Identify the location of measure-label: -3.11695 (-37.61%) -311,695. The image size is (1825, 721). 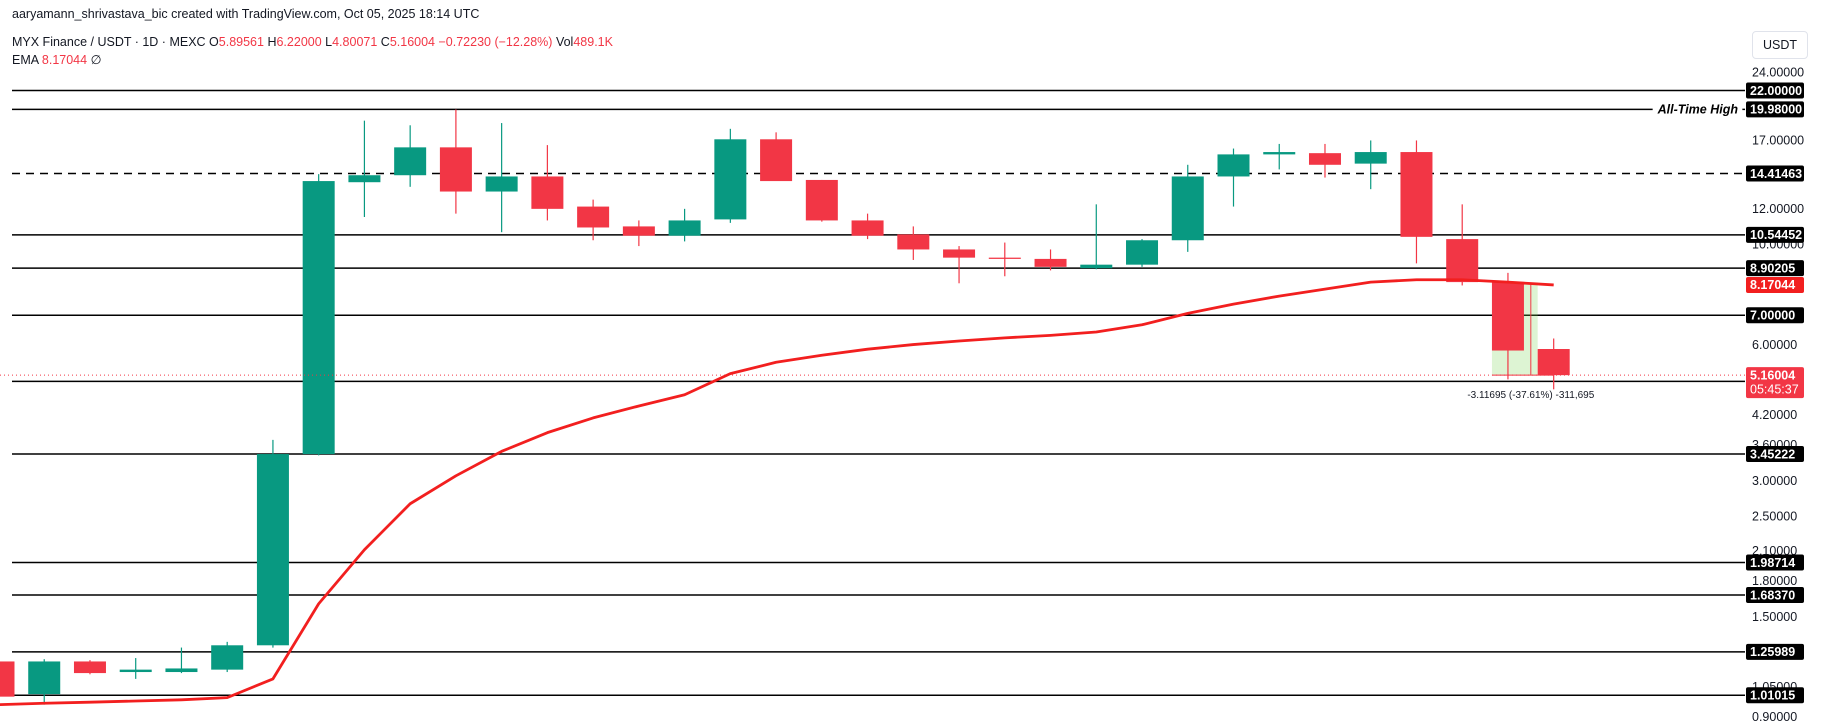
(1530, 395).